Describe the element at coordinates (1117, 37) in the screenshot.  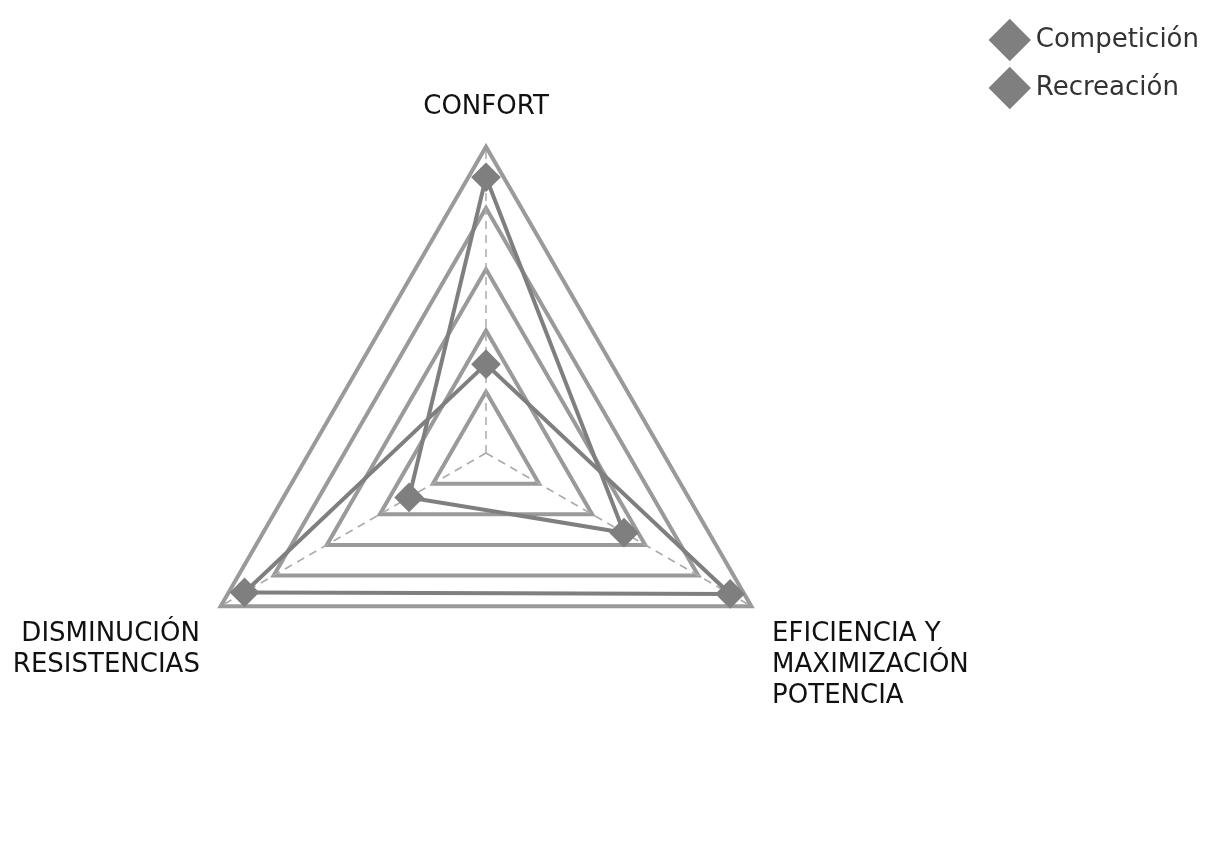
I see `legend-label: Competición` at that location.